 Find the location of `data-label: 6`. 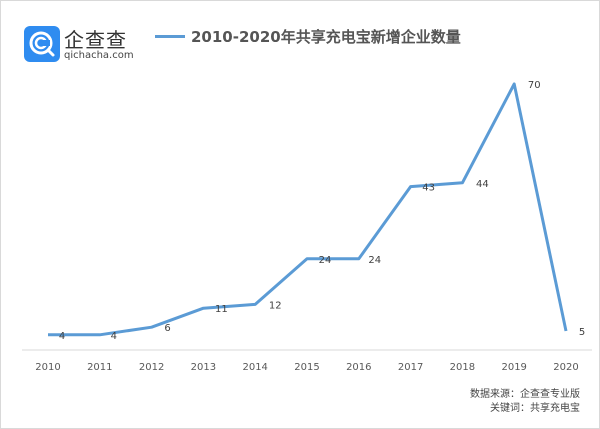

data-label: 6 is located at coordinates (167, 328).